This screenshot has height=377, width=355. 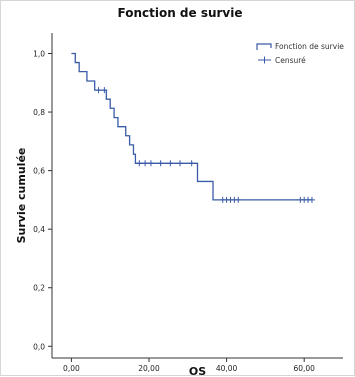 I want to click on chart-title: Fonction de survie, so click(x=179, y=13).